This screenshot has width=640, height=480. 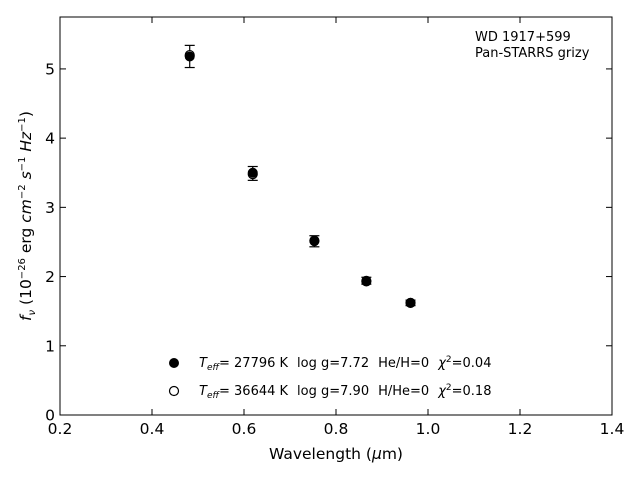 What do you see at coordinates (27, 216) in the screenshot?
I see `y-axis-label: fν (10−26 erg cm−2 s−1 Hz−1)` at bounding box center [27, 216].